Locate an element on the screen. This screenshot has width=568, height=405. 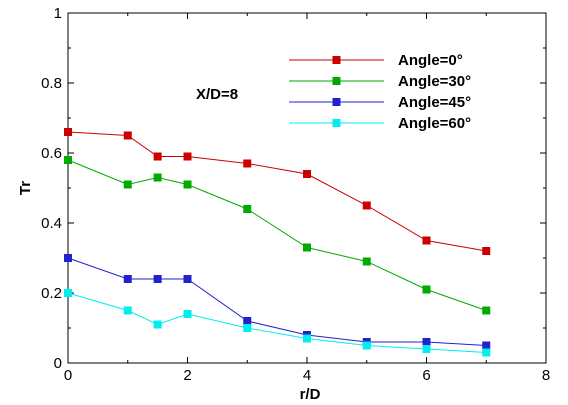
x-tick-label: 4 is located at coordinates (307, 375).